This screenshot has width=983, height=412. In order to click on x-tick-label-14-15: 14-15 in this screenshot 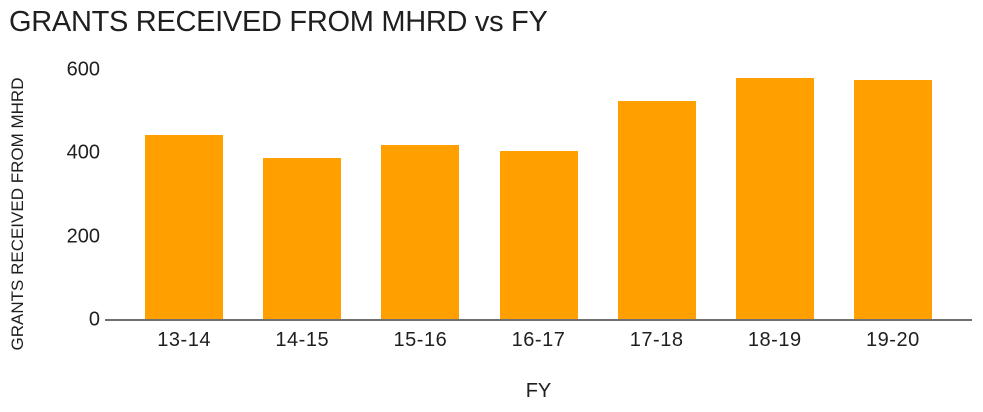, I will do `click(302, 340)`.